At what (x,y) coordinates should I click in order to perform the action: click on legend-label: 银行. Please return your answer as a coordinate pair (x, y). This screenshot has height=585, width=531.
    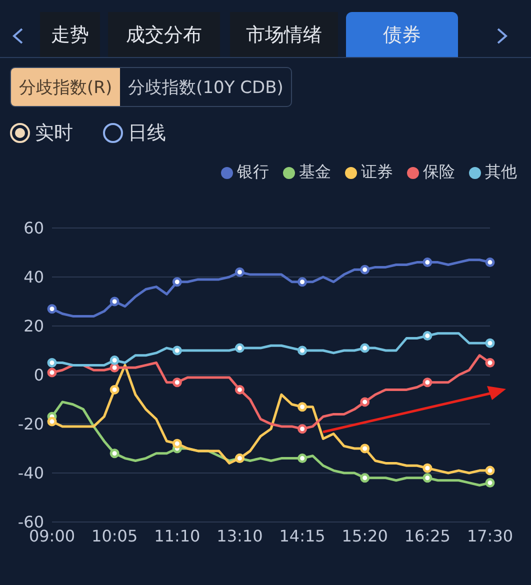
    Looking at the image, I should click on (253, 171).